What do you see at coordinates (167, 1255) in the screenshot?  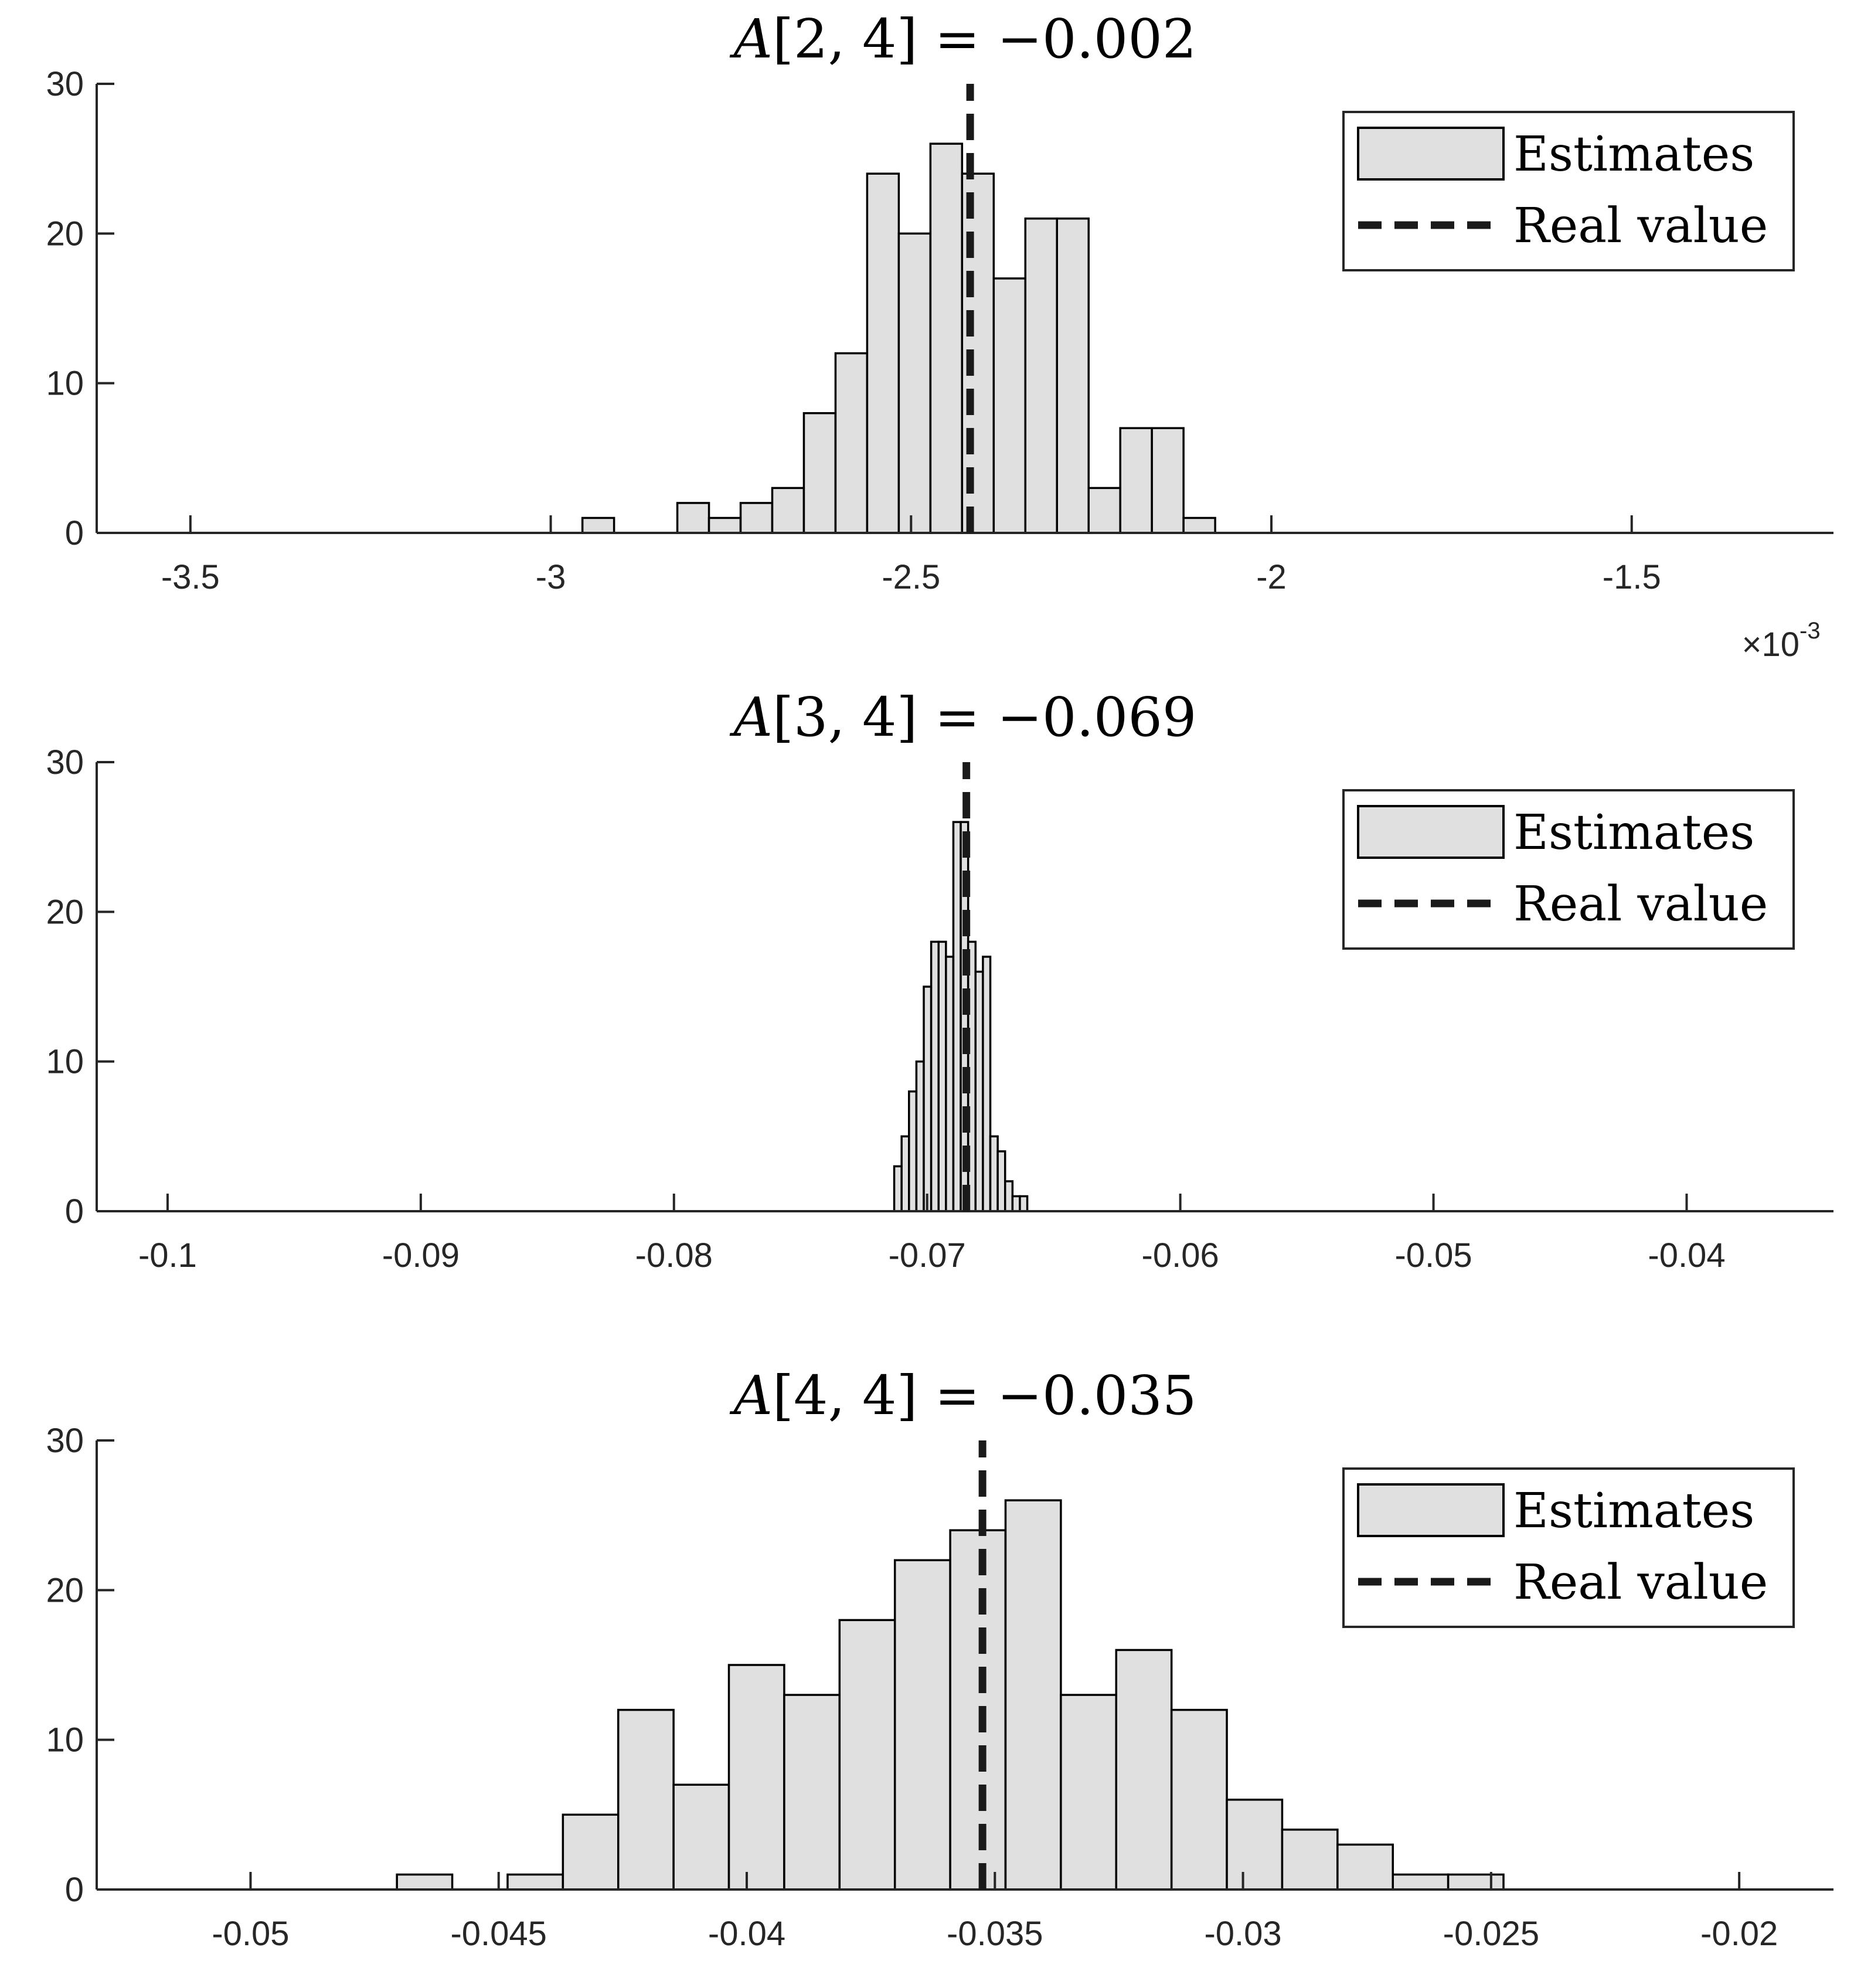 I see `chart-2-x-tick-label: -0.1` at bounding box center [167, 1255].